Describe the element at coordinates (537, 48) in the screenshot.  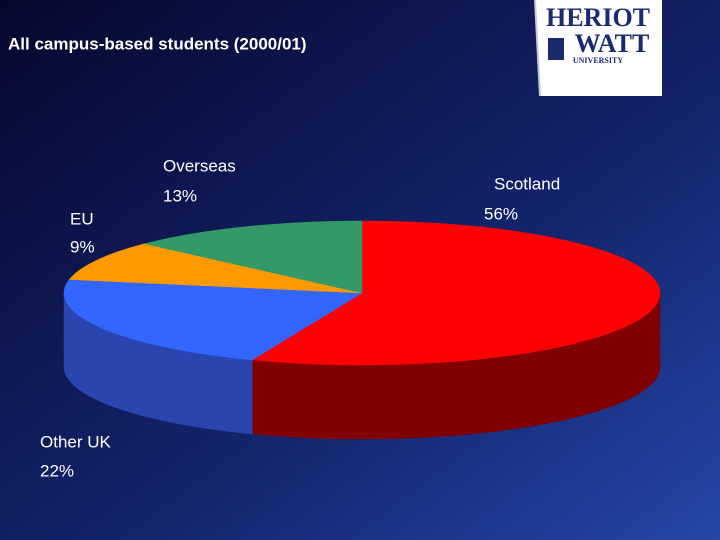
I see `logo-edge` at that location.